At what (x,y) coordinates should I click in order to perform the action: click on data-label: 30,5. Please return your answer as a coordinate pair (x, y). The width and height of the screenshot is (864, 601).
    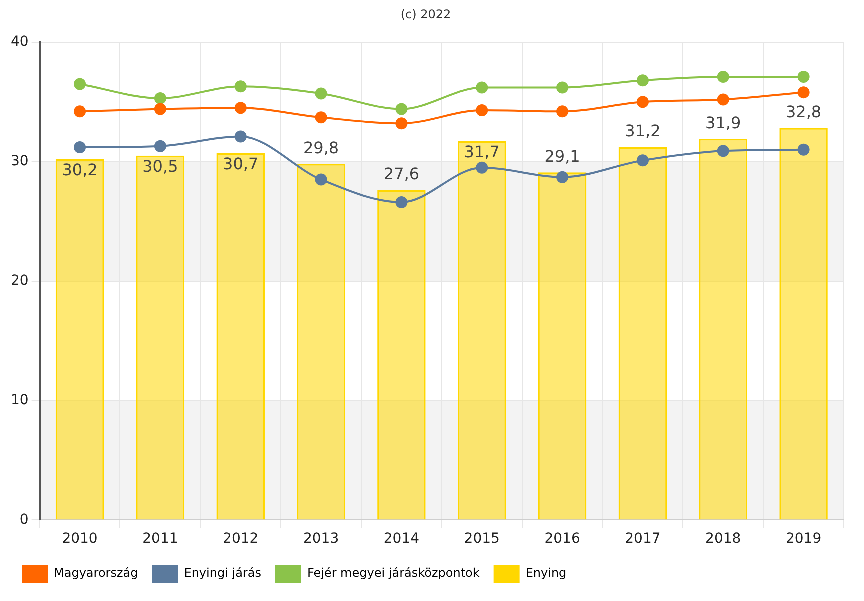
    Looking at the image, I should click on (160, 166).